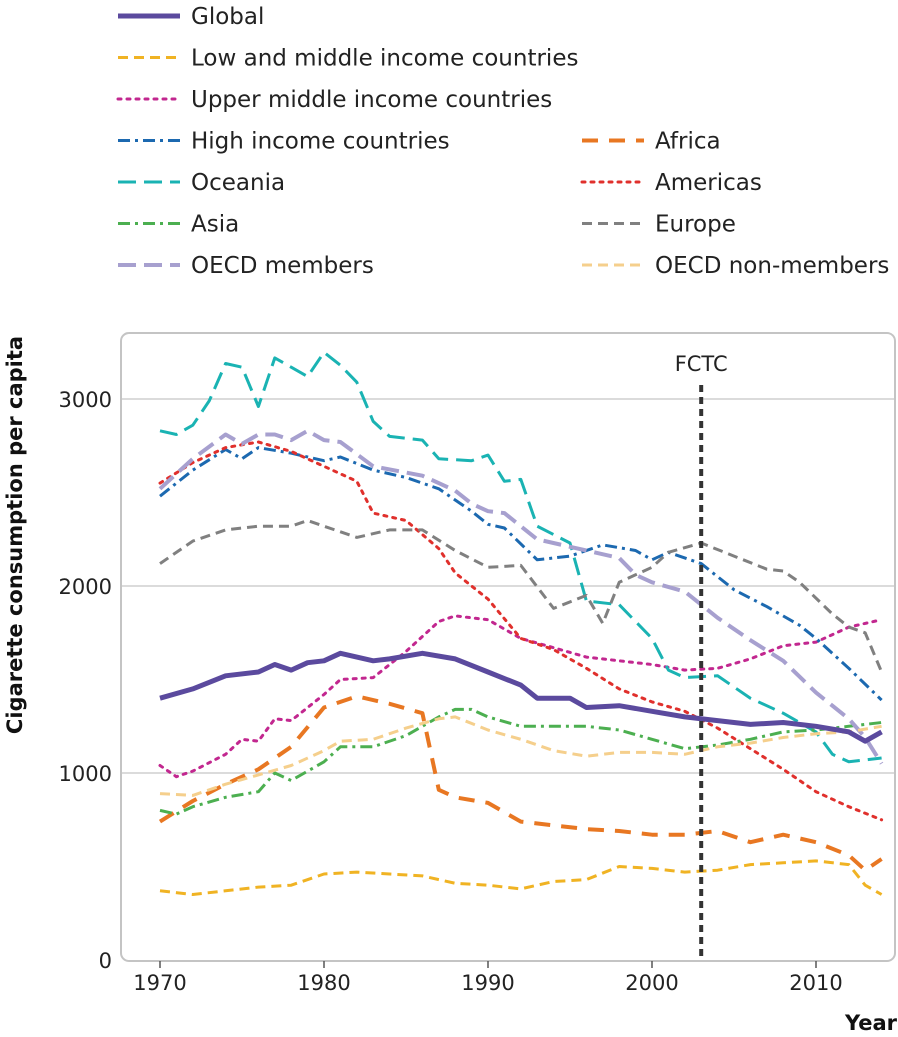 This screenshot has height=1037, width=898. I want to click on legend-item-high-income-countries: High income countries, so click(284, 142).